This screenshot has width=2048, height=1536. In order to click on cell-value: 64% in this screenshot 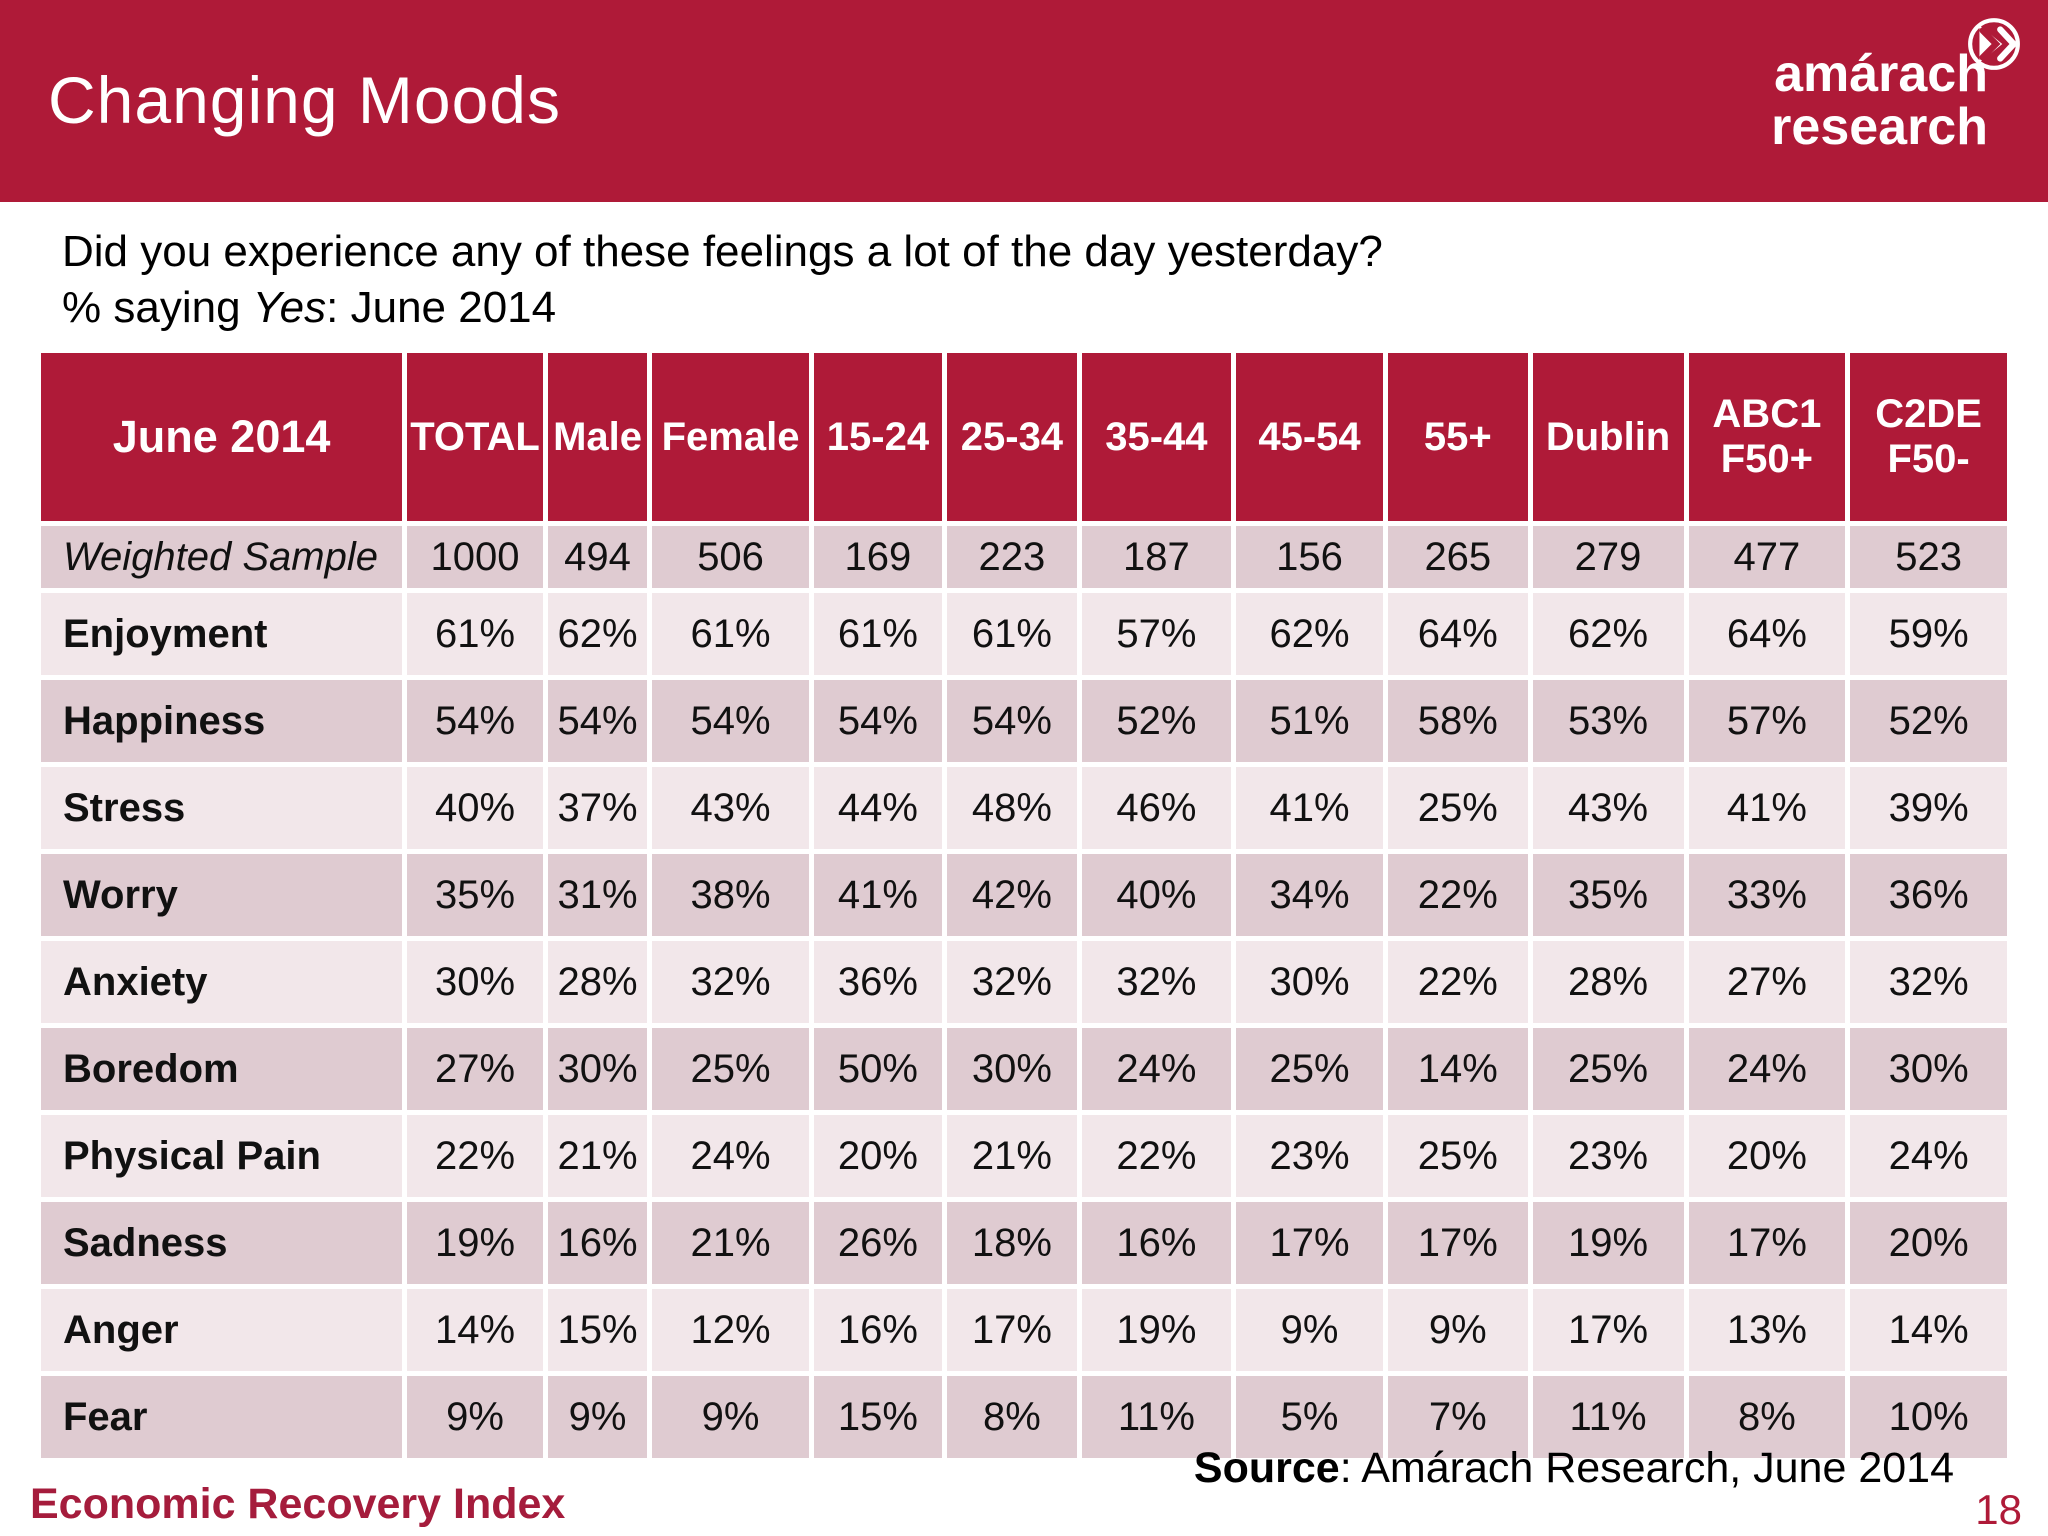, I will do `click(1767, 634)`.